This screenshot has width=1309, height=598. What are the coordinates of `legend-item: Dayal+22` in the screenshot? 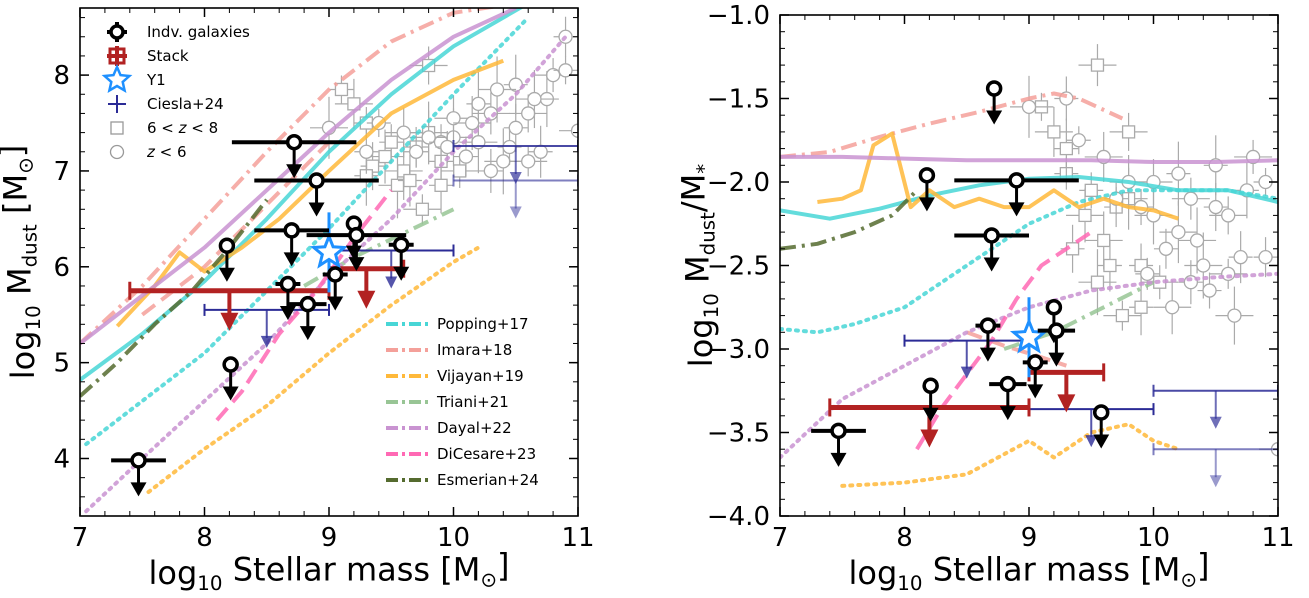 It's located at (449, 428).